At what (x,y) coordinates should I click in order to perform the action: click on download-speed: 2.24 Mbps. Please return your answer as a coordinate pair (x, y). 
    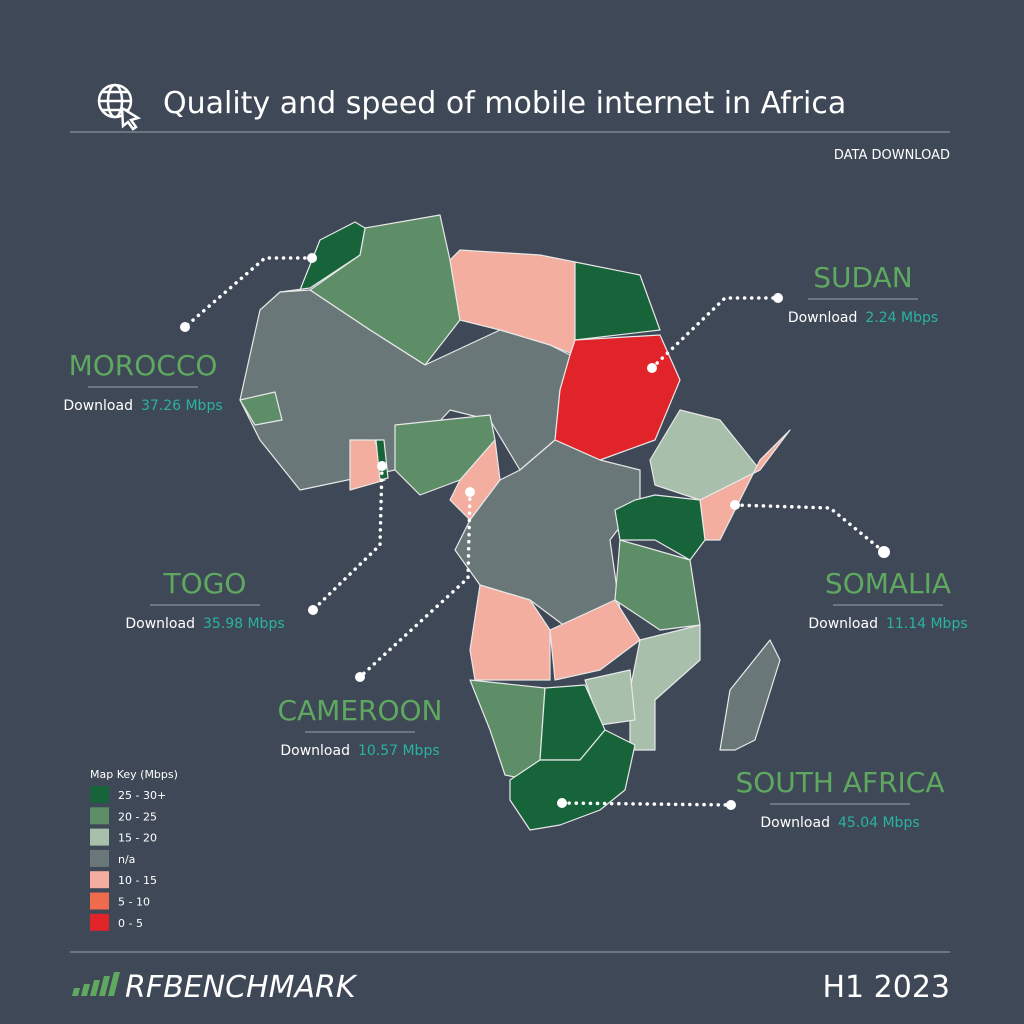
    Looking at the image, I should click on (901, 318).